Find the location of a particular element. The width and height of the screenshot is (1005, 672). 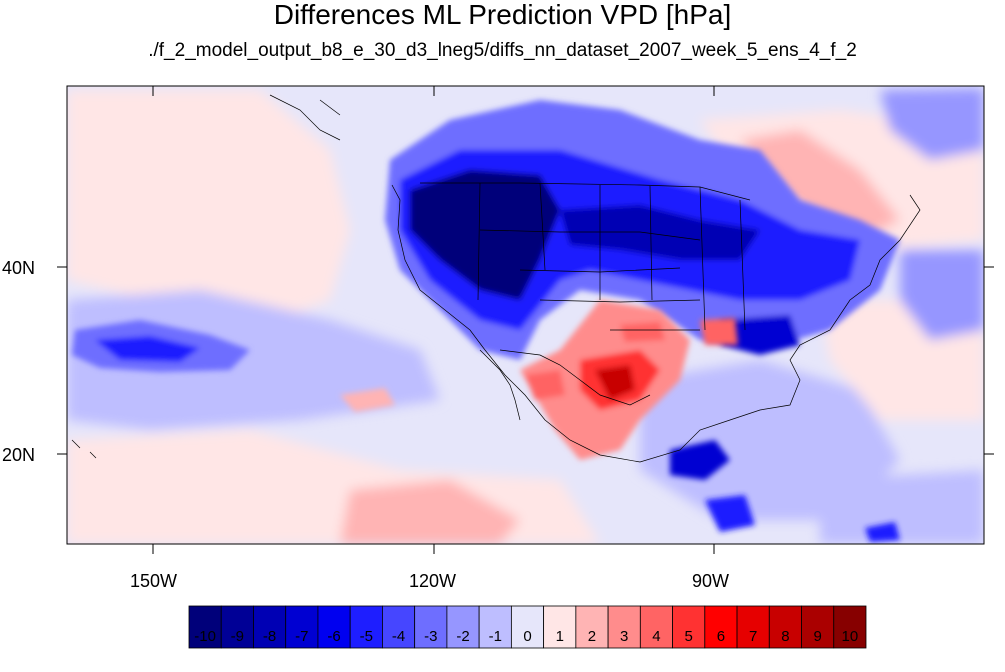

y-tick-label-40n: 40N is located at coordinates (19, 268).